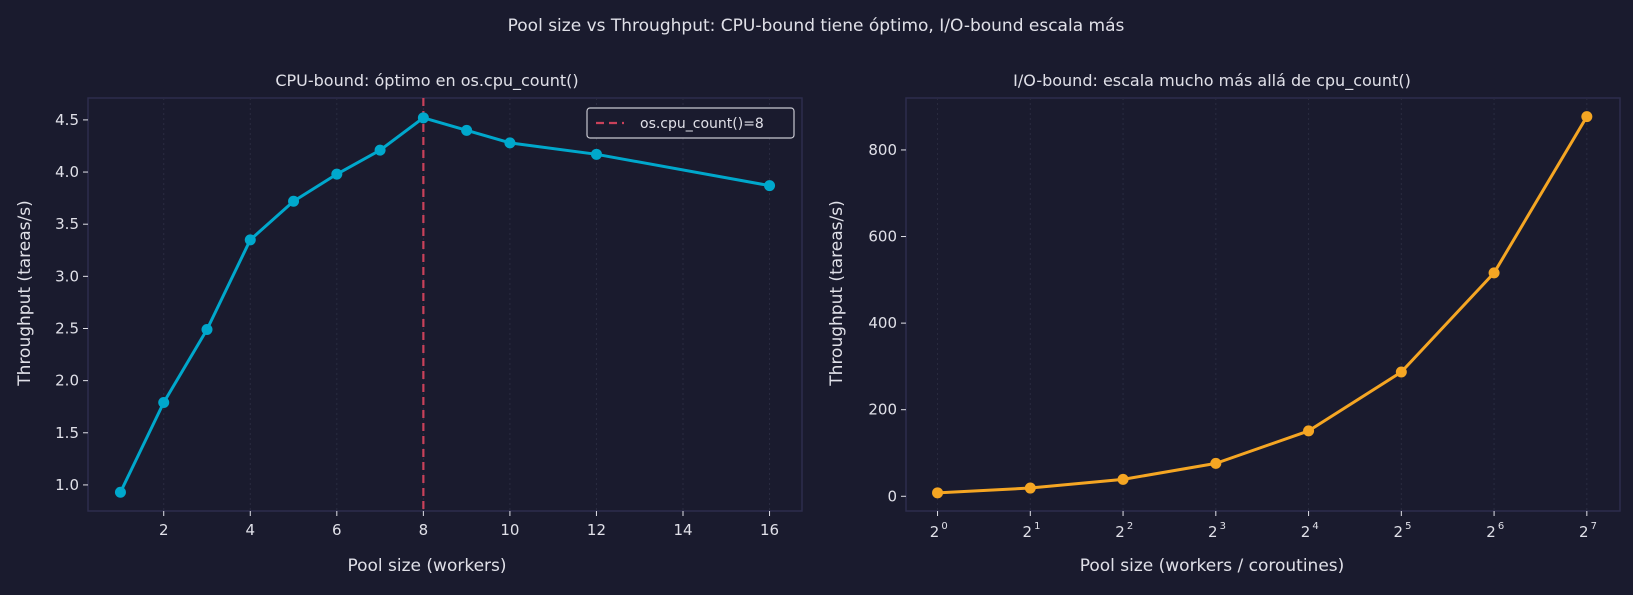 This screenshot has height=595, width=1633. Describe the element at coordinates (67, 328) in the screenshot. I see `left-y-tick-label: 2.5` at that location.